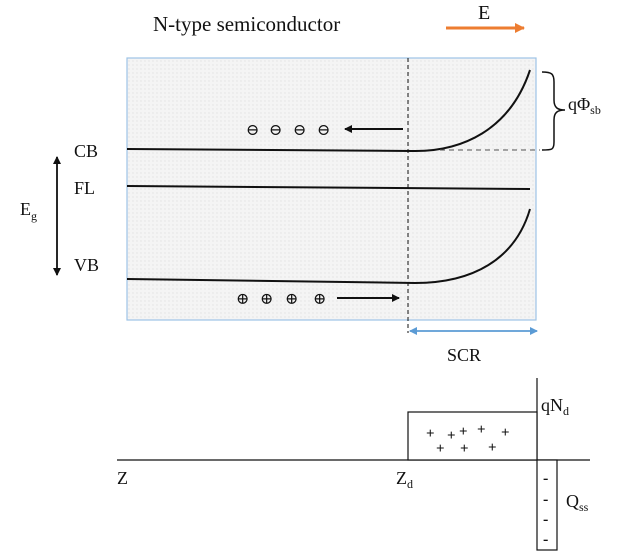 This screenshot has width=624, height=554. I want to click on band-gap-label: Eg, so click(28, 211).